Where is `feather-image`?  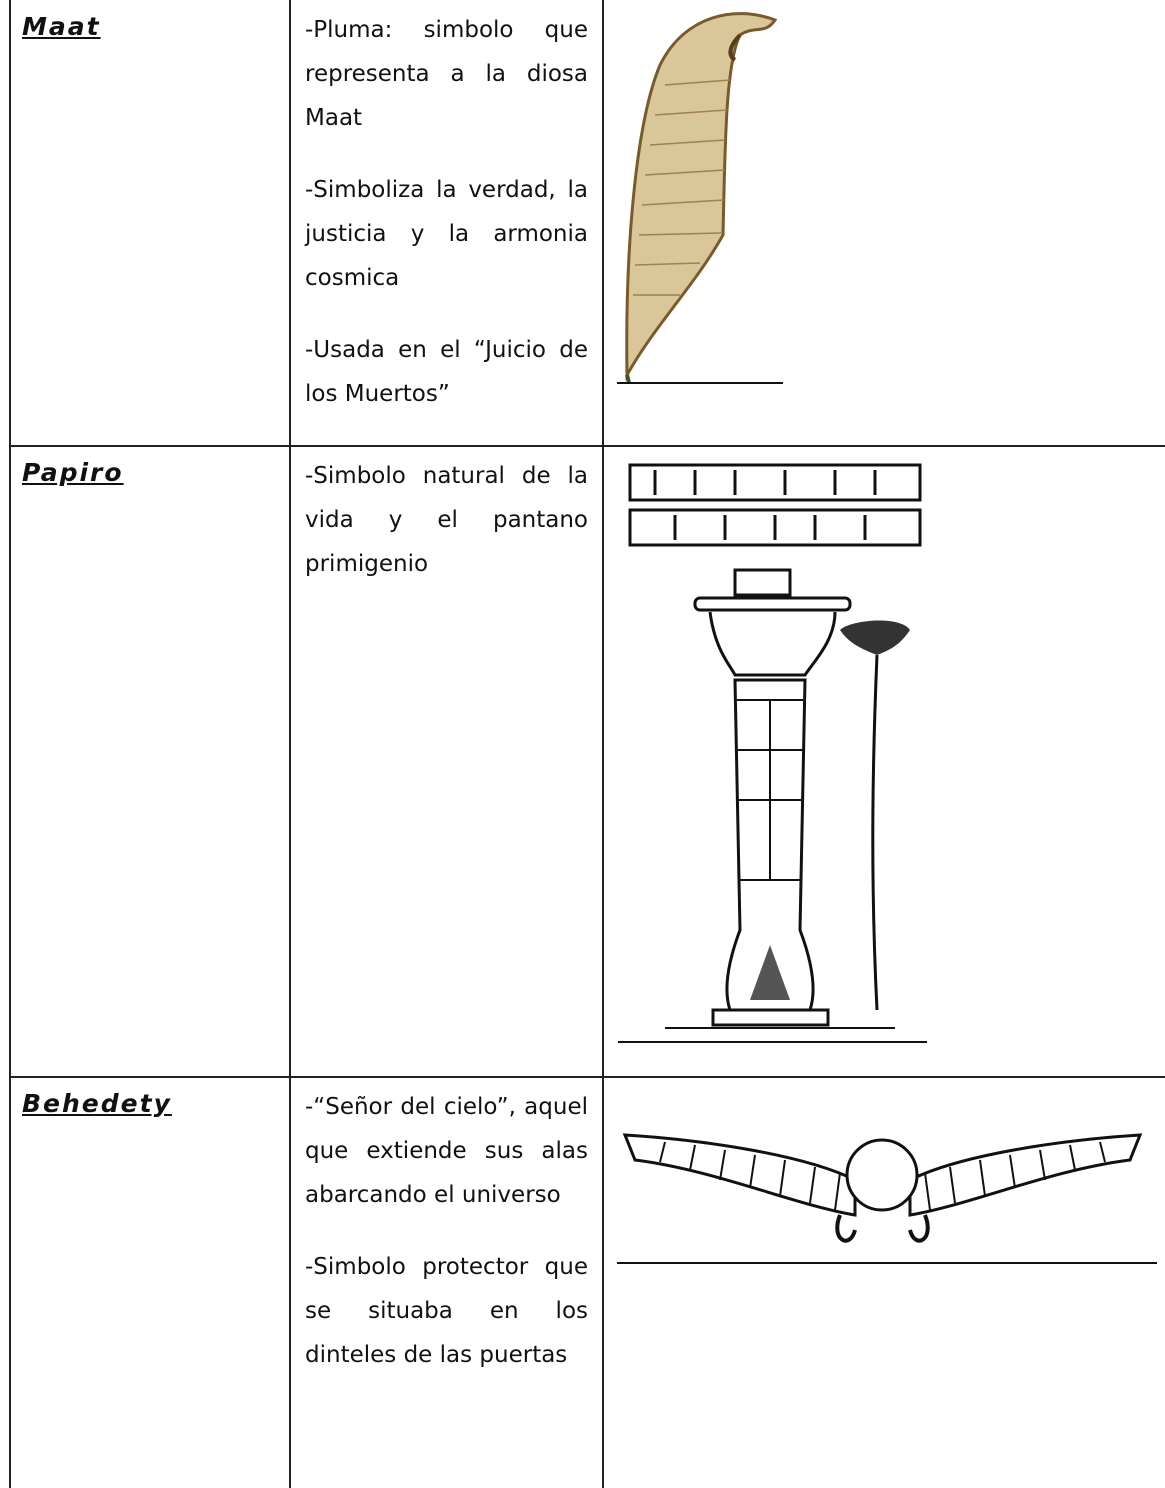 feather-image is located at coordinates (700, 198).